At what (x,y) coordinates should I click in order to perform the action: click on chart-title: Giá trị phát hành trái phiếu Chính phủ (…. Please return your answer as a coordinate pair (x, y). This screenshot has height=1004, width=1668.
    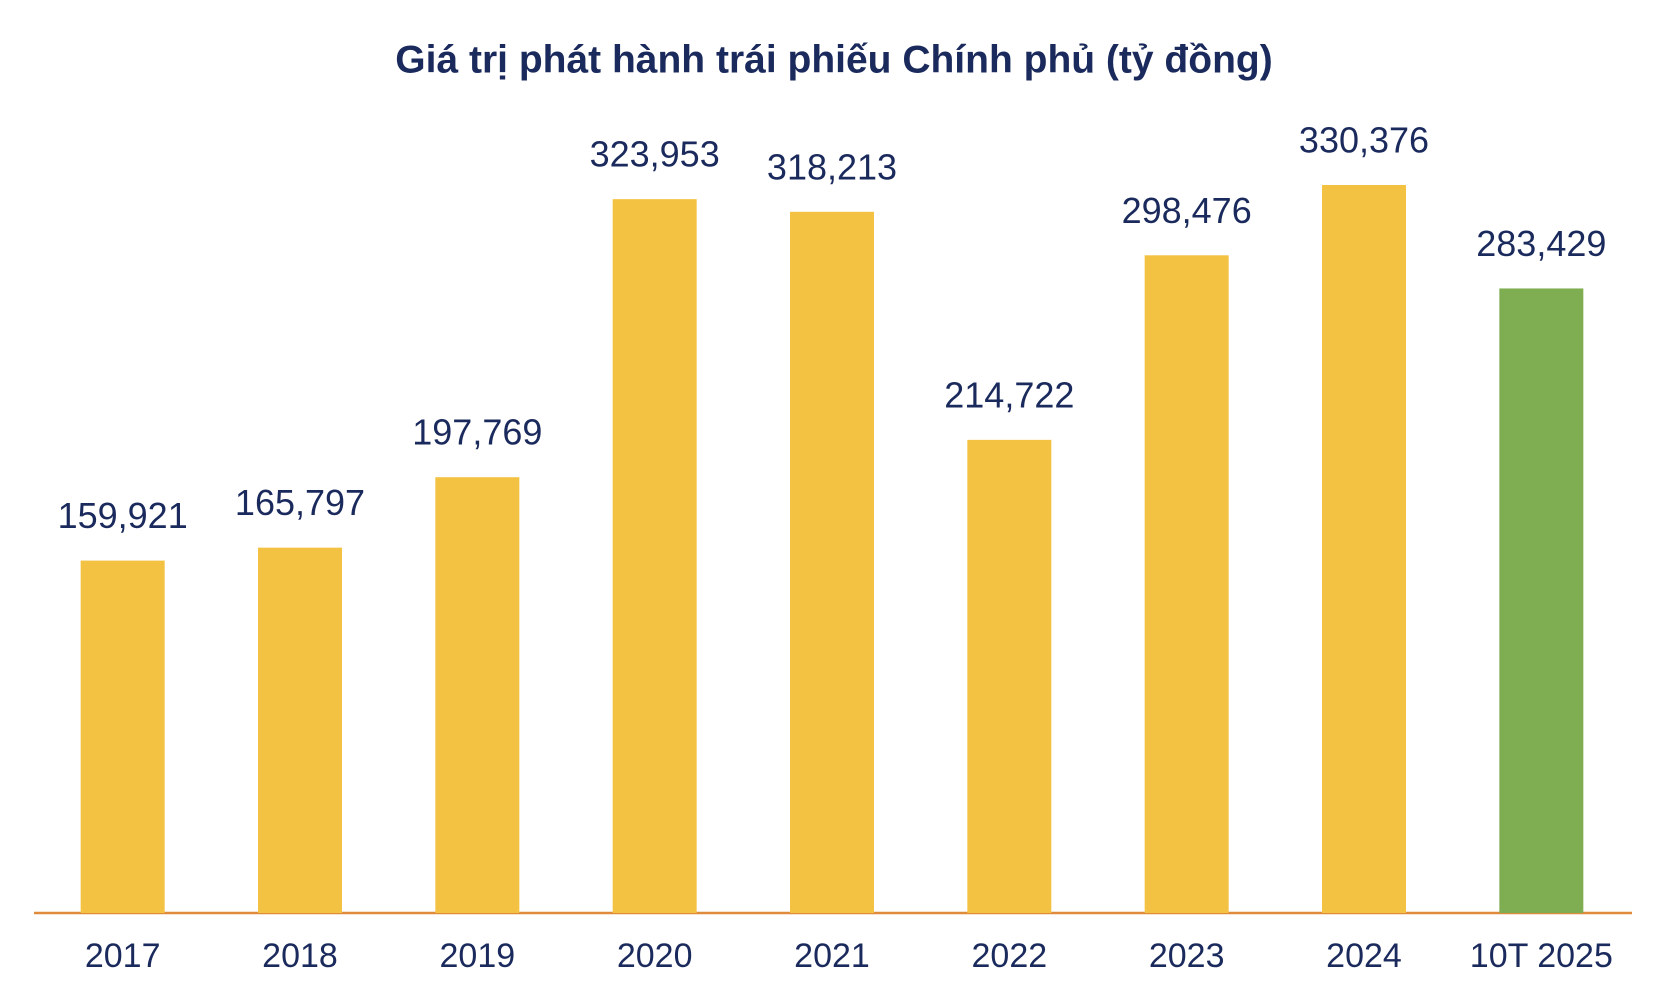
    Looking at the image, I should click on (833, 59).